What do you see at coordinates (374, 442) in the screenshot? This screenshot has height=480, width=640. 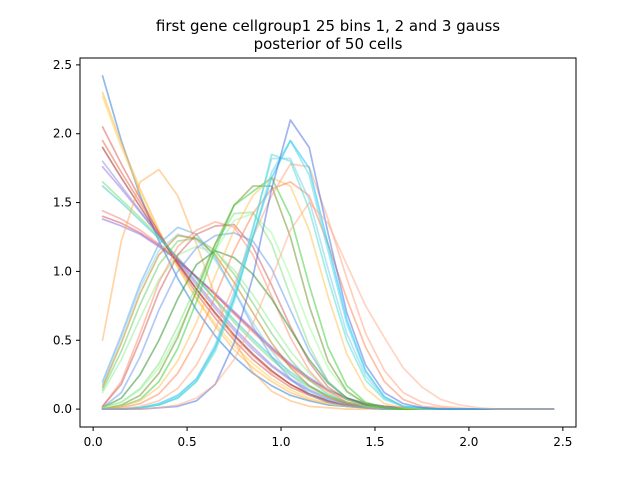 I see `x-tick-label: 1.5` at bounding box center [374, 442].